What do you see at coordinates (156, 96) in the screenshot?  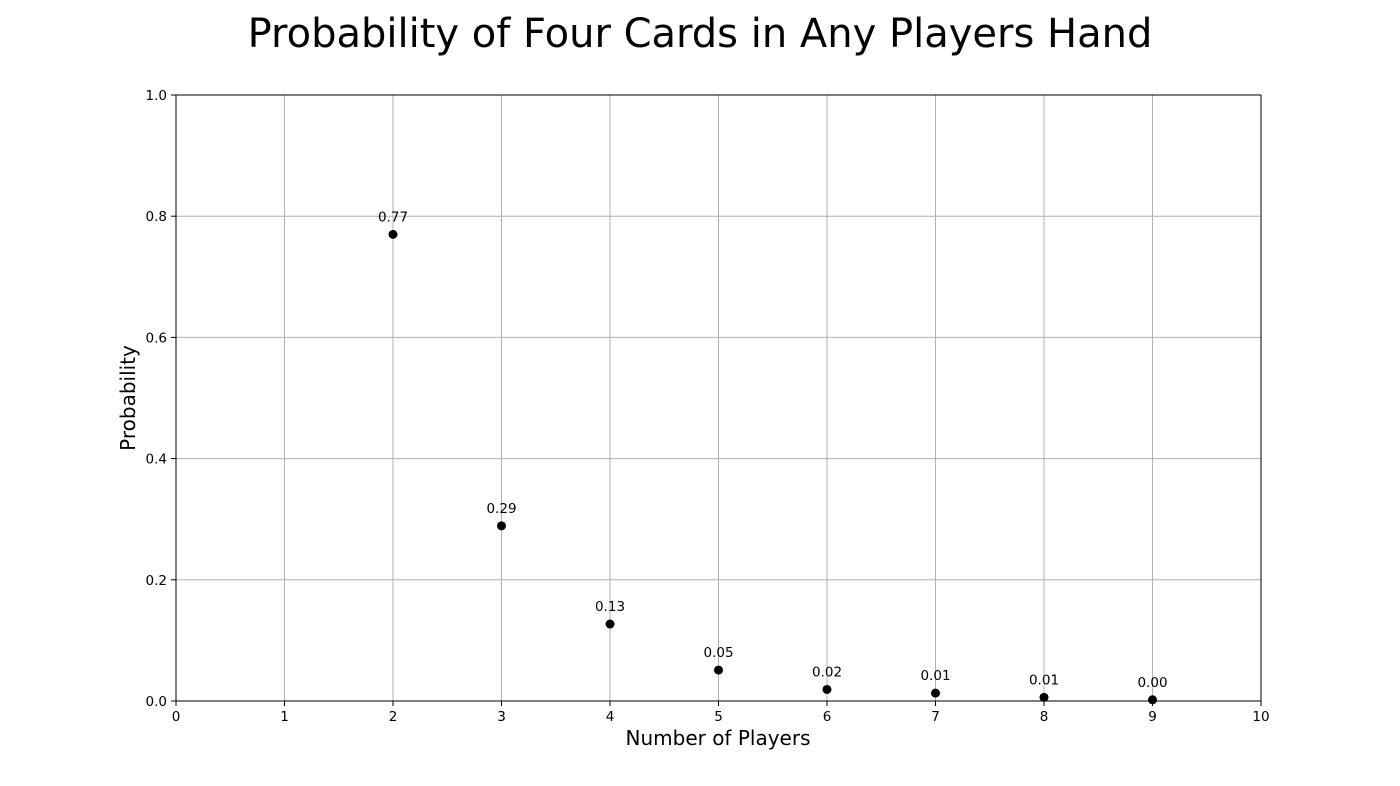 I see `y-tick-label: 1.0` at bounding box center [156, 96].